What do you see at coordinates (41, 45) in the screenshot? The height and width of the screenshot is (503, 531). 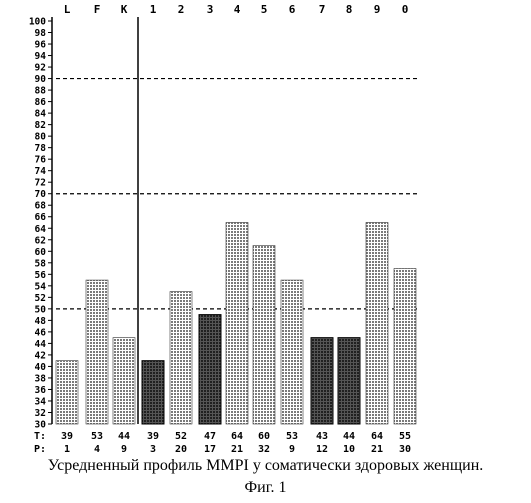 I see `y-tick-label: 96` at bounding box center [41, 45].